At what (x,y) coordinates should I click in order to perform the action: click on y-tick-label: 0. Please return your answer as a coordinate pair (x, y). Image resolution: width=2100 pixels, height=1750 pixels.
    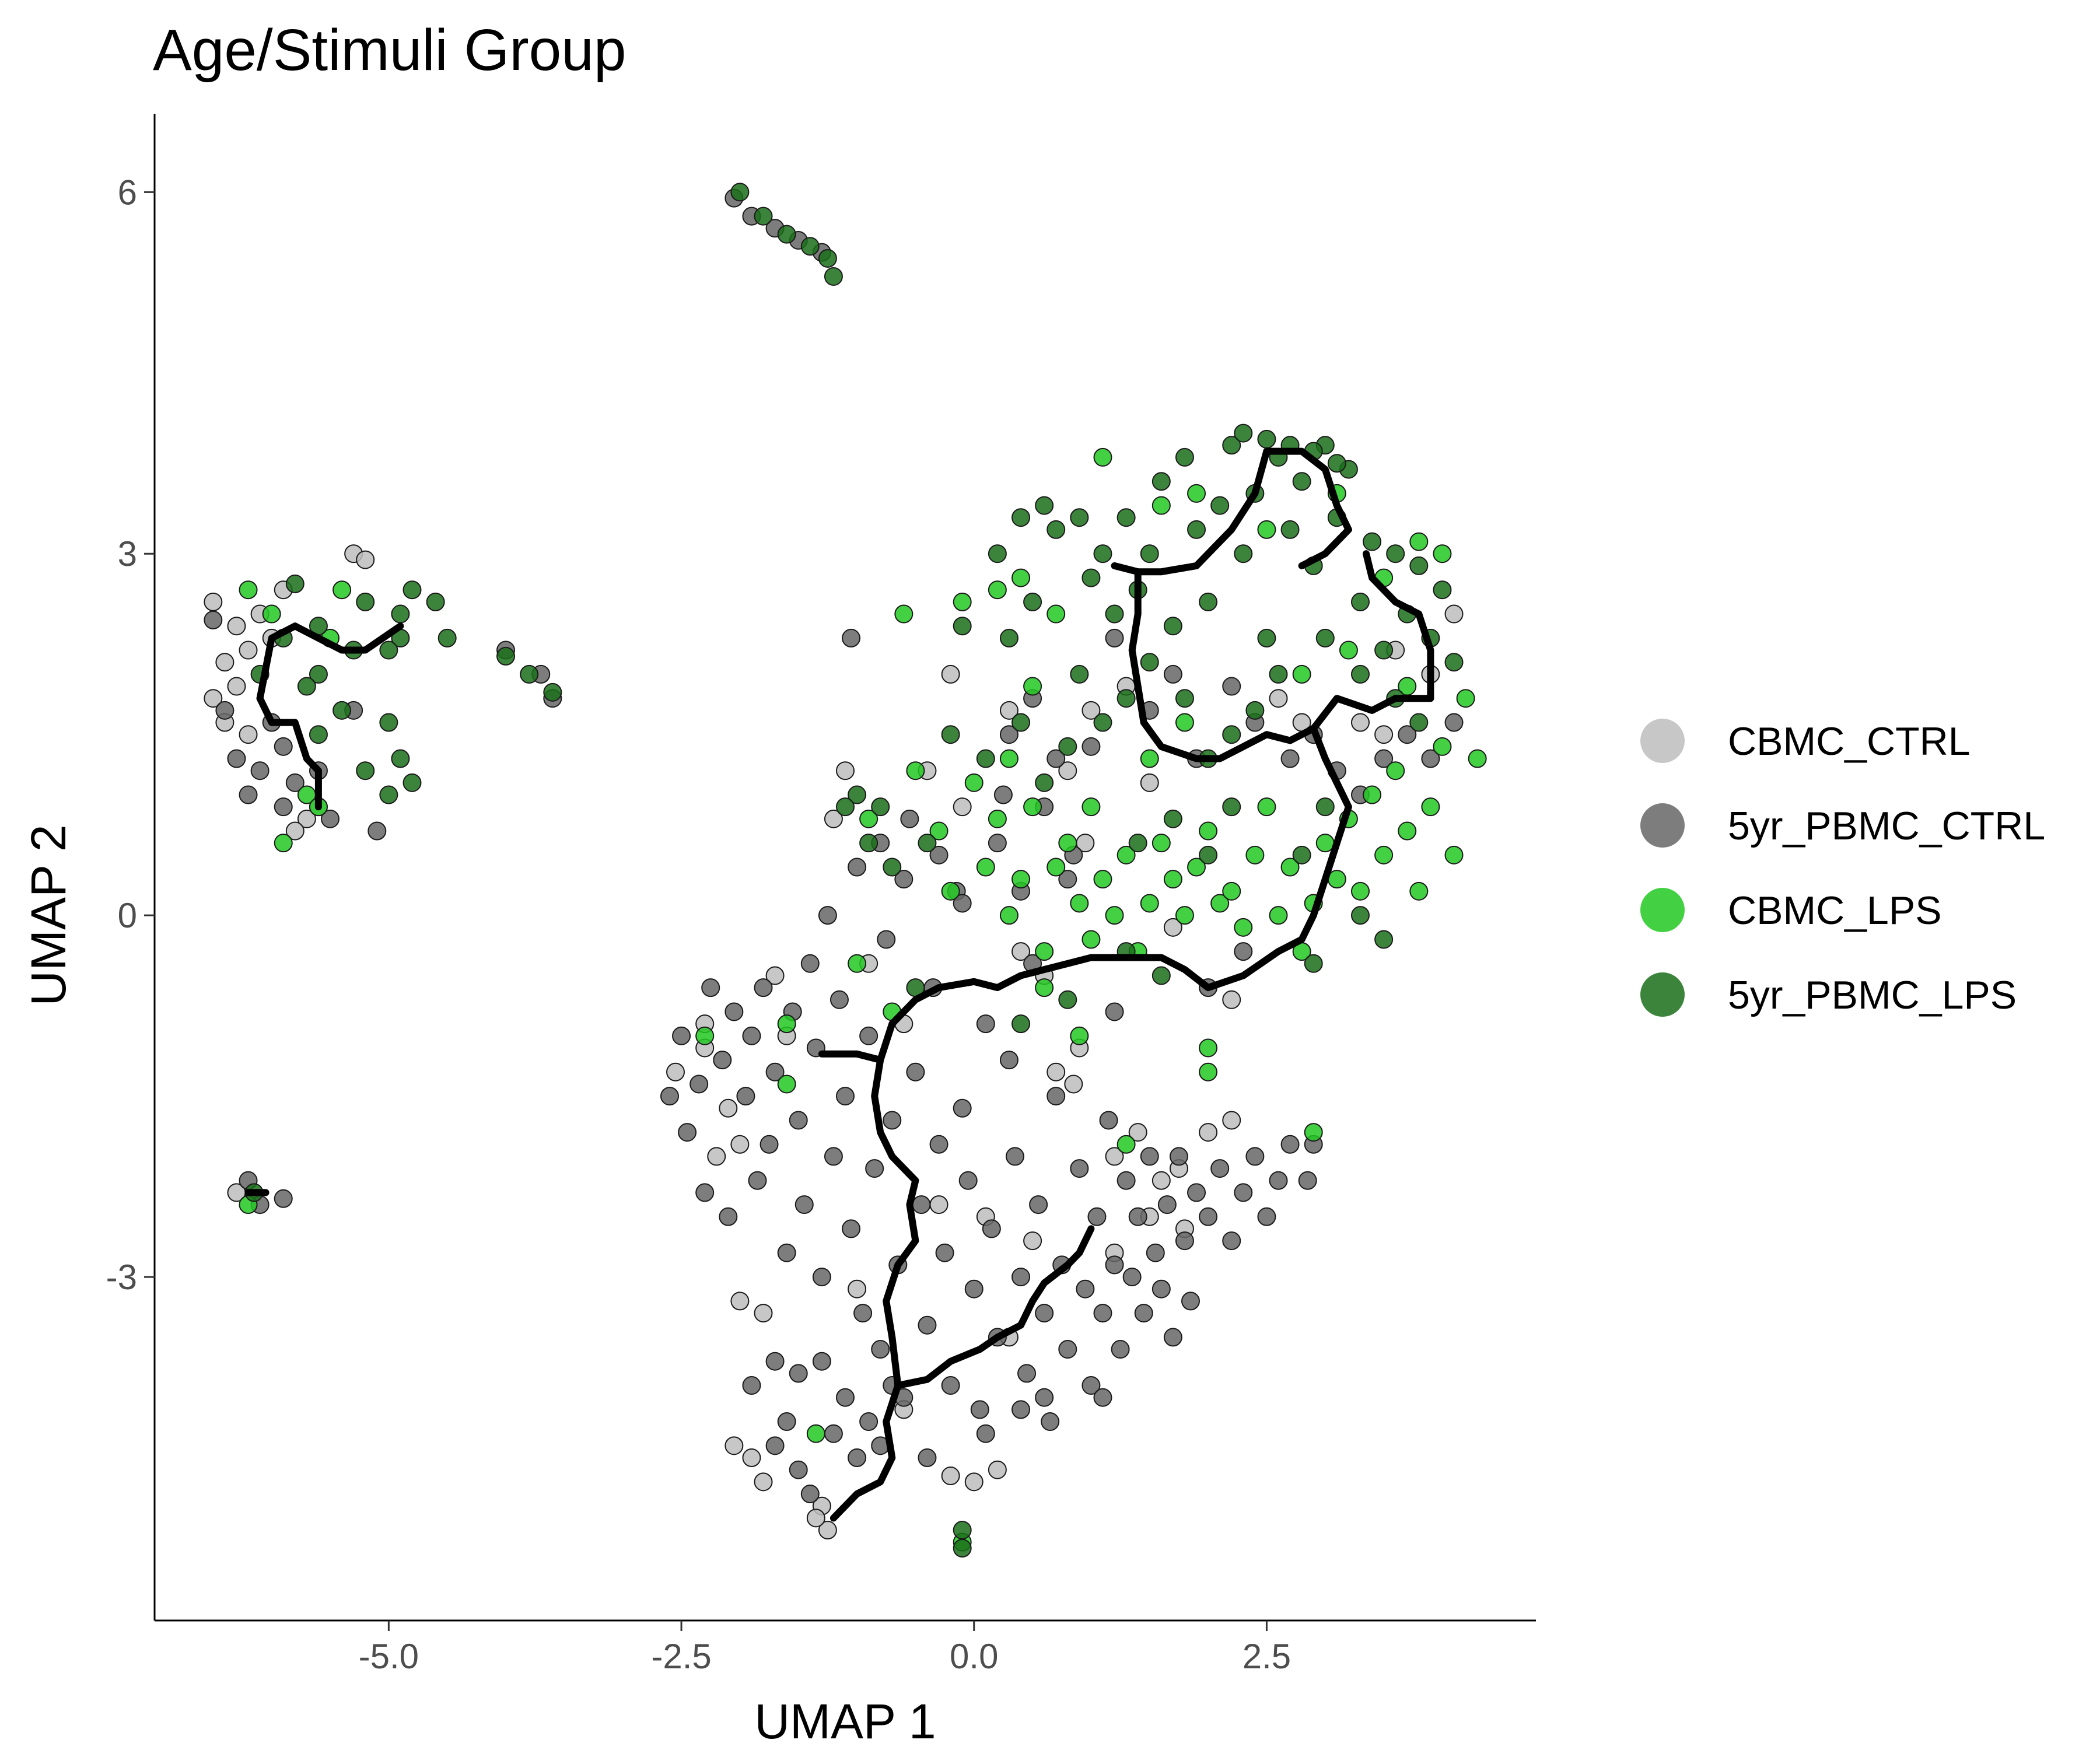
    Looking at the image, I should click on (127, 915).